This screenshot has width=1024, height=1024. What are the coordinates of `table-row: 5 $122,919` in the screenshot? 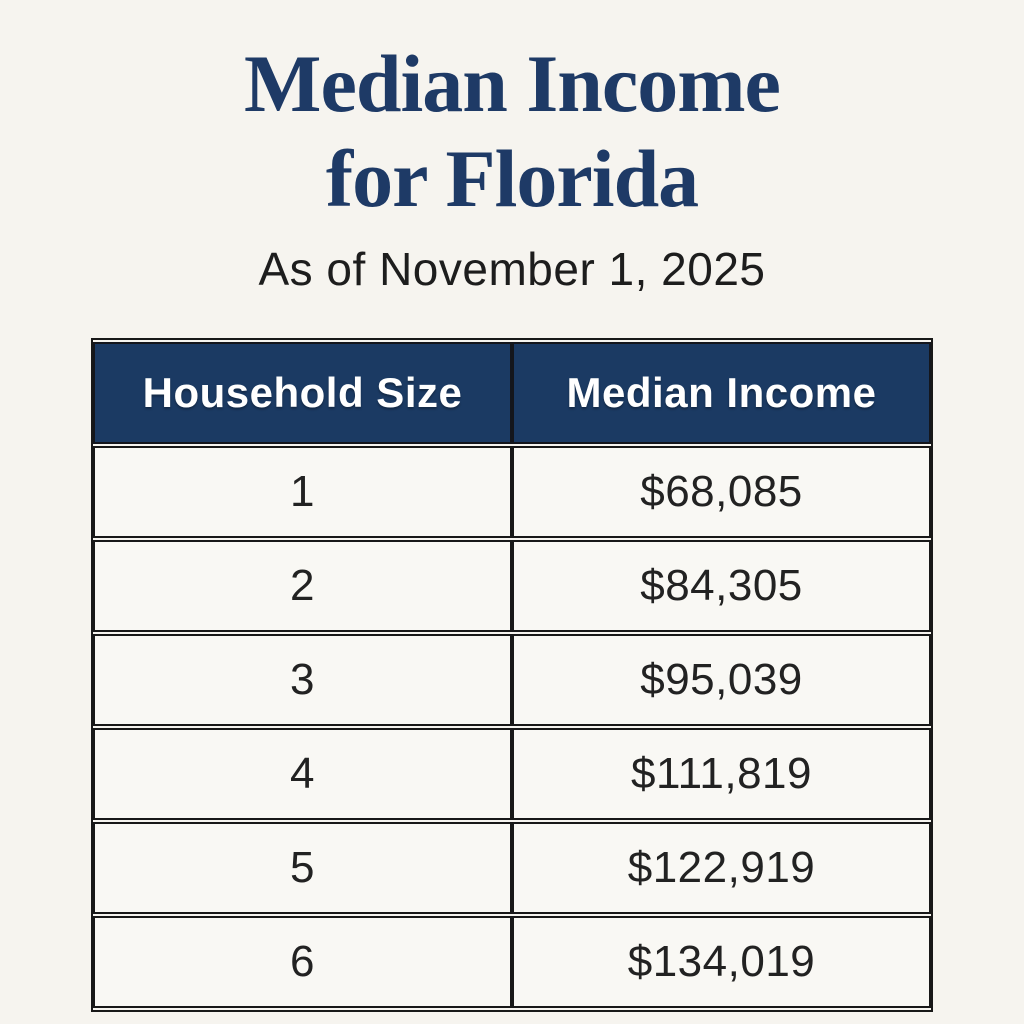 It's located at (512, 868).